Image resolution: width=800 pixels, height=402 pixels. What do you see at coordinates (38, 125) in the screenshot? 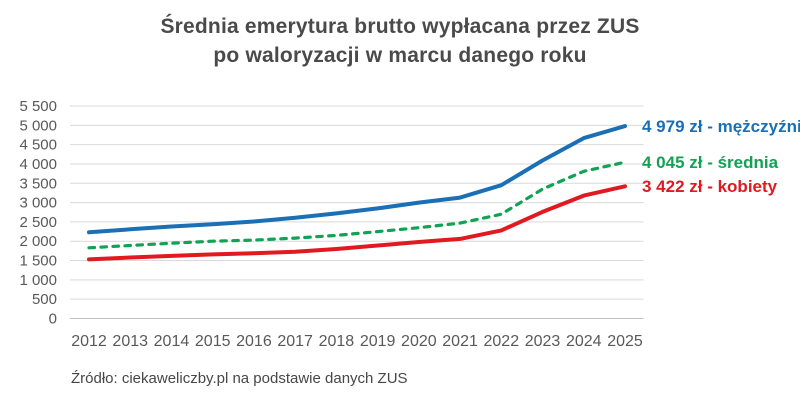
I see `y-axis-tick-label: 5 000` at bounding box center [38, 125].